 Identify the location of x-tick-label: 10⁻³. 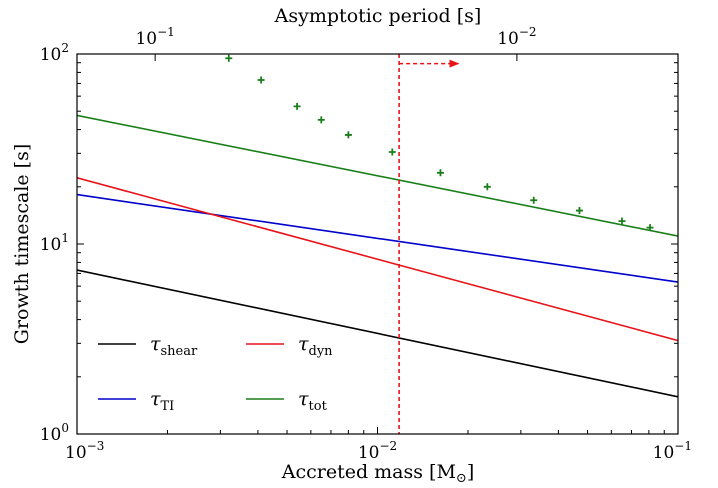
(84, 451).